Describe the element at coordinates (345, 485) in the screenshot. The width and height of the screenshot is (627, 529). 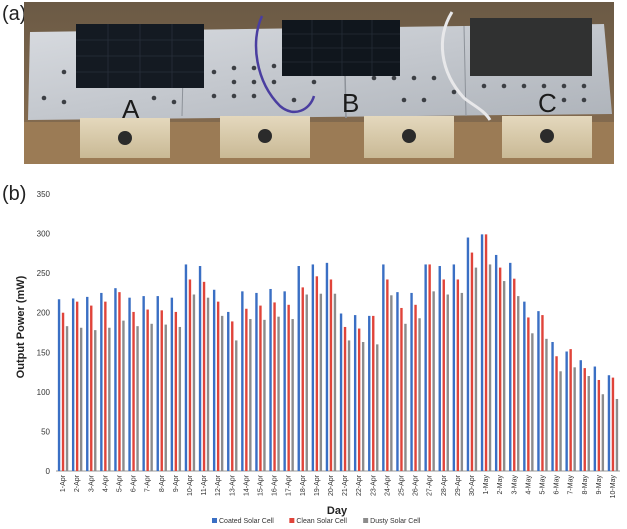
I see `x-tick-label: 21-Apr` at that location.